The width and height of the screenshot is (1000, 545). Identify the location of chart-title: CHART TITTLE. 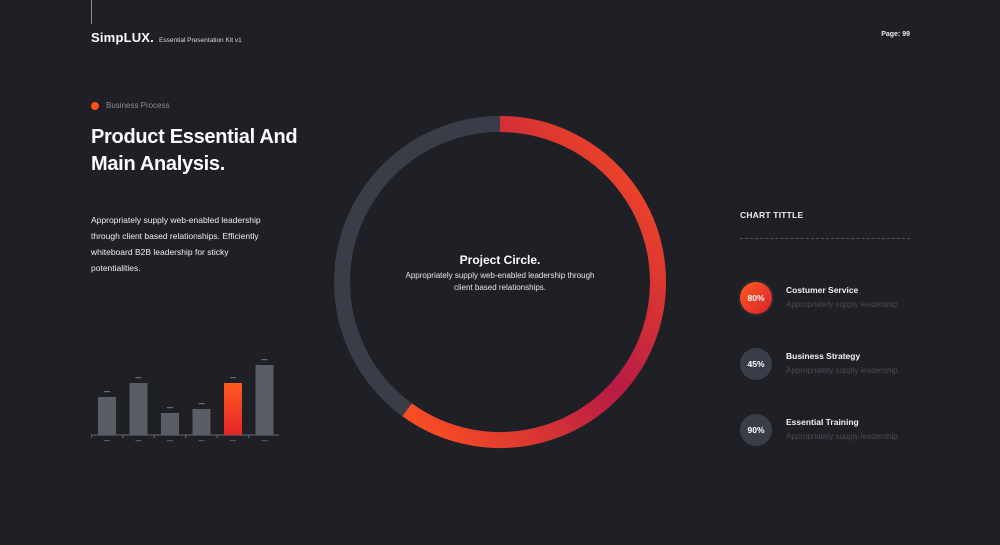
(772, 215).